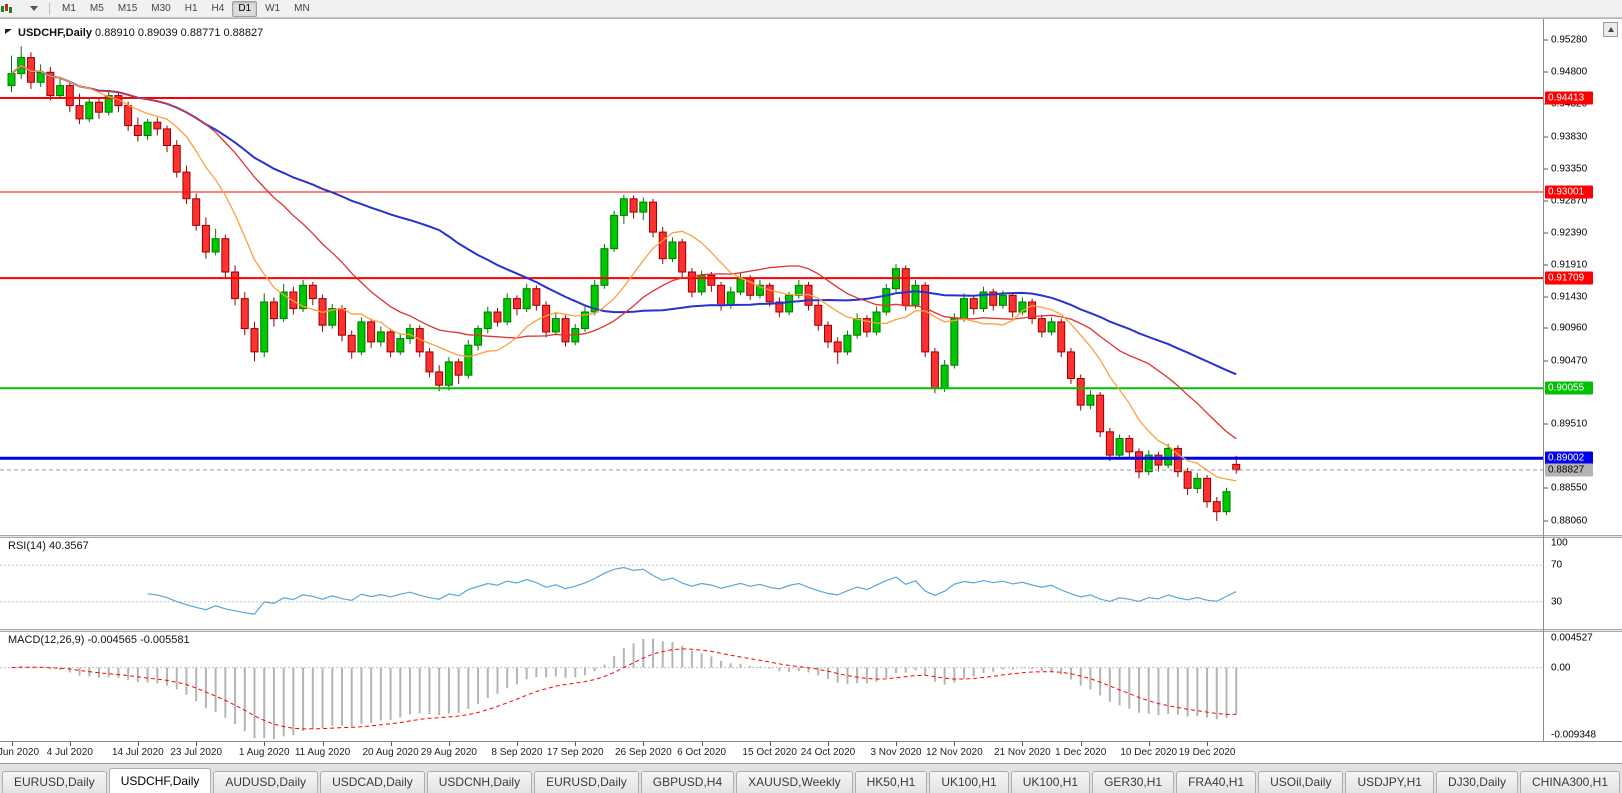  Describe the element at coordinates (99, 640) in the screenshot. I see `macd-label: MACD(12,26,9) -0.004565 -0.005581` at that location.